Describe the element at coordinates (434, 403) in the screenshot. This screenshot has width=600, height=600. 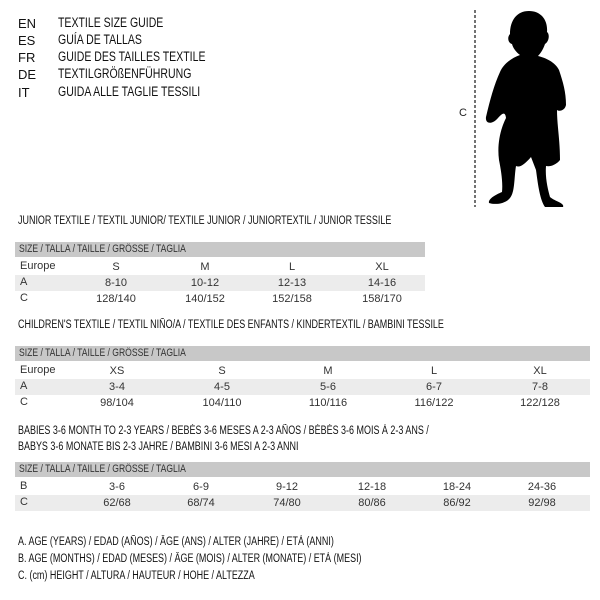
I see `table-cell: 116/122` at that location.